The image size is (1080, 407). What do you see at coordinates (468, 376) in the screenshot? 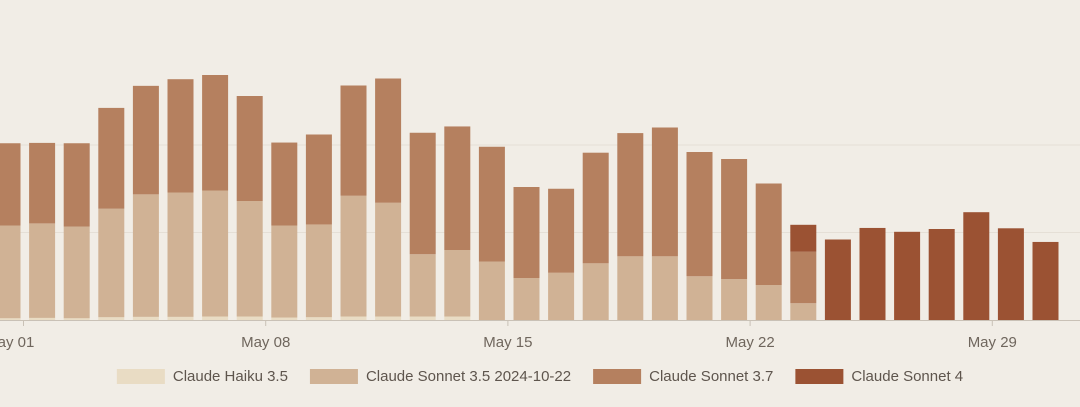
I see `legend-label: Claude Sonnet 3.5 2024-10-22` at bounding box center [468, 376].